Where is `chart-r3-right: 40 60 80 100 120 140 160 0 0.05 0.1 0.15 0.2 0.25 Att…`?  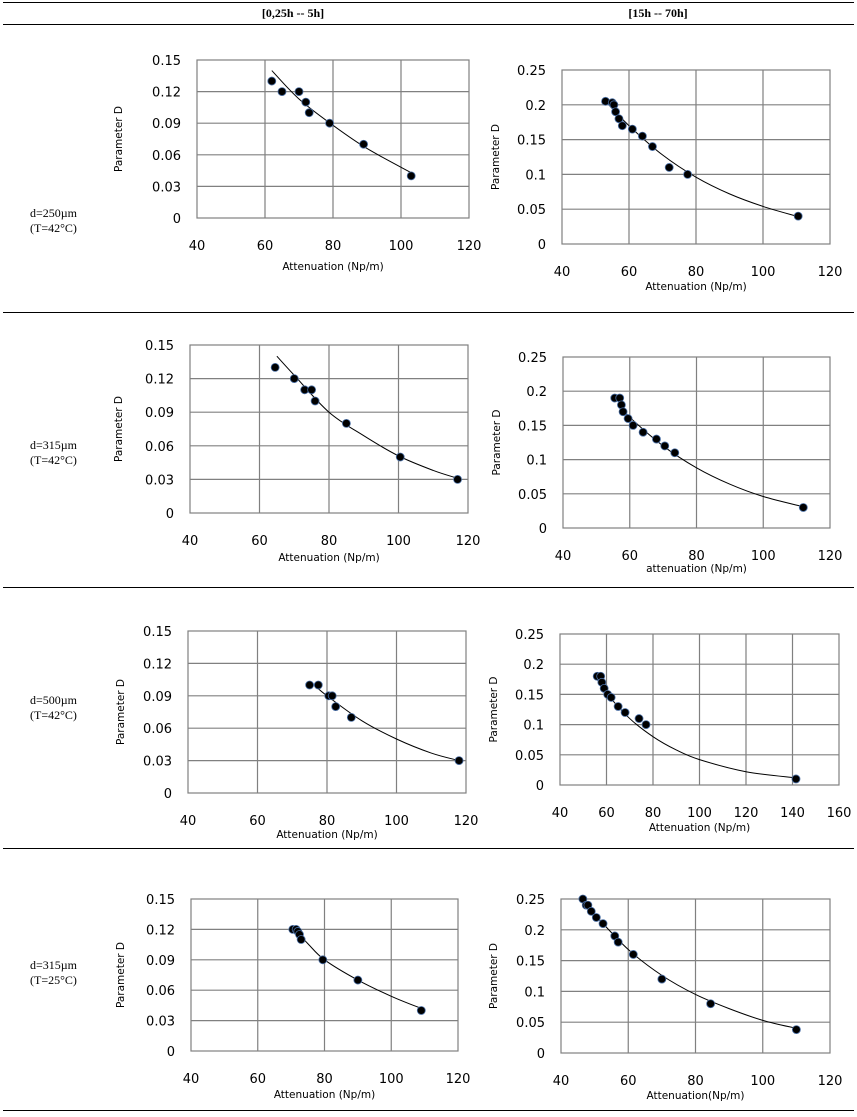 chart-r3-right: 40 60 80 100 120 140 160 0 0.05 0.1 0.15 0.2 0.25 Att… is located at coordinates (669, 731).